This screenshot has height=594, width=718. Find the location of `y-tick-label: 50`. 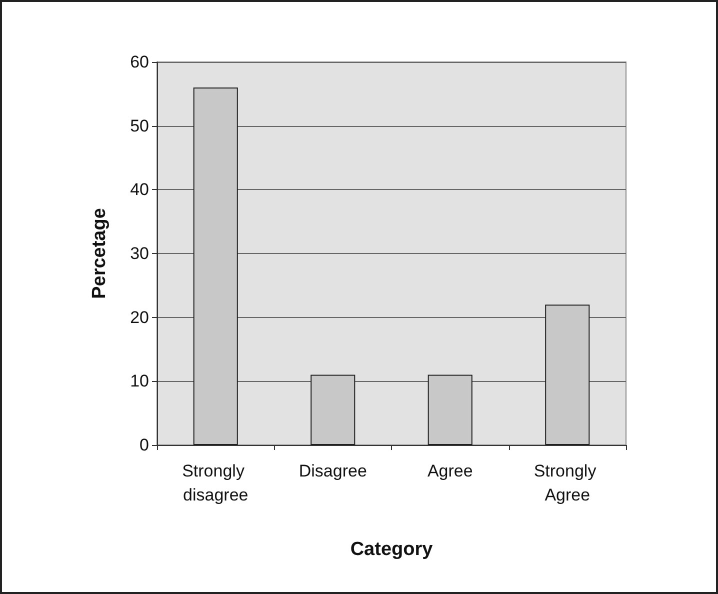

y-tick-label: 50 is located at coordinates (139, 126).